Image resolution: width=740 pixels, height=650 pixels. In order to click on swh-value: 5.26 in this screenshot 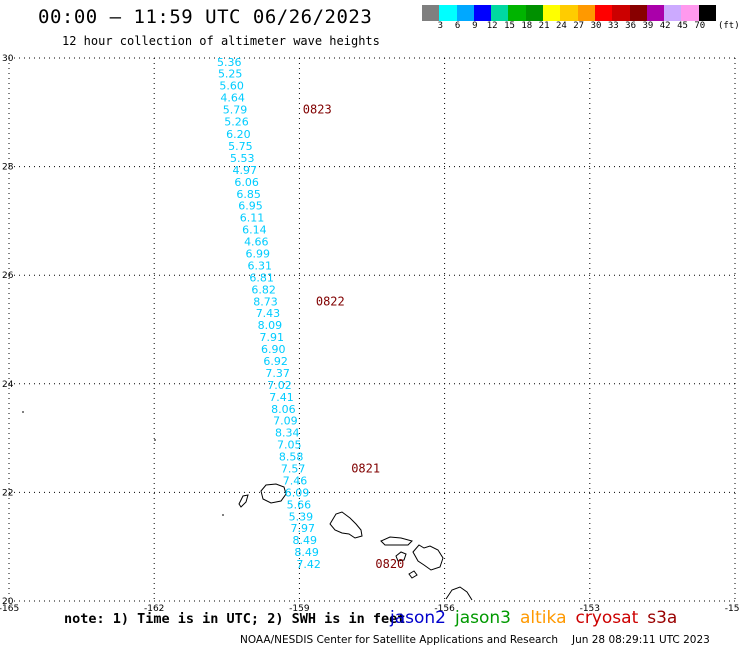, I will do `click(236, 122)`.